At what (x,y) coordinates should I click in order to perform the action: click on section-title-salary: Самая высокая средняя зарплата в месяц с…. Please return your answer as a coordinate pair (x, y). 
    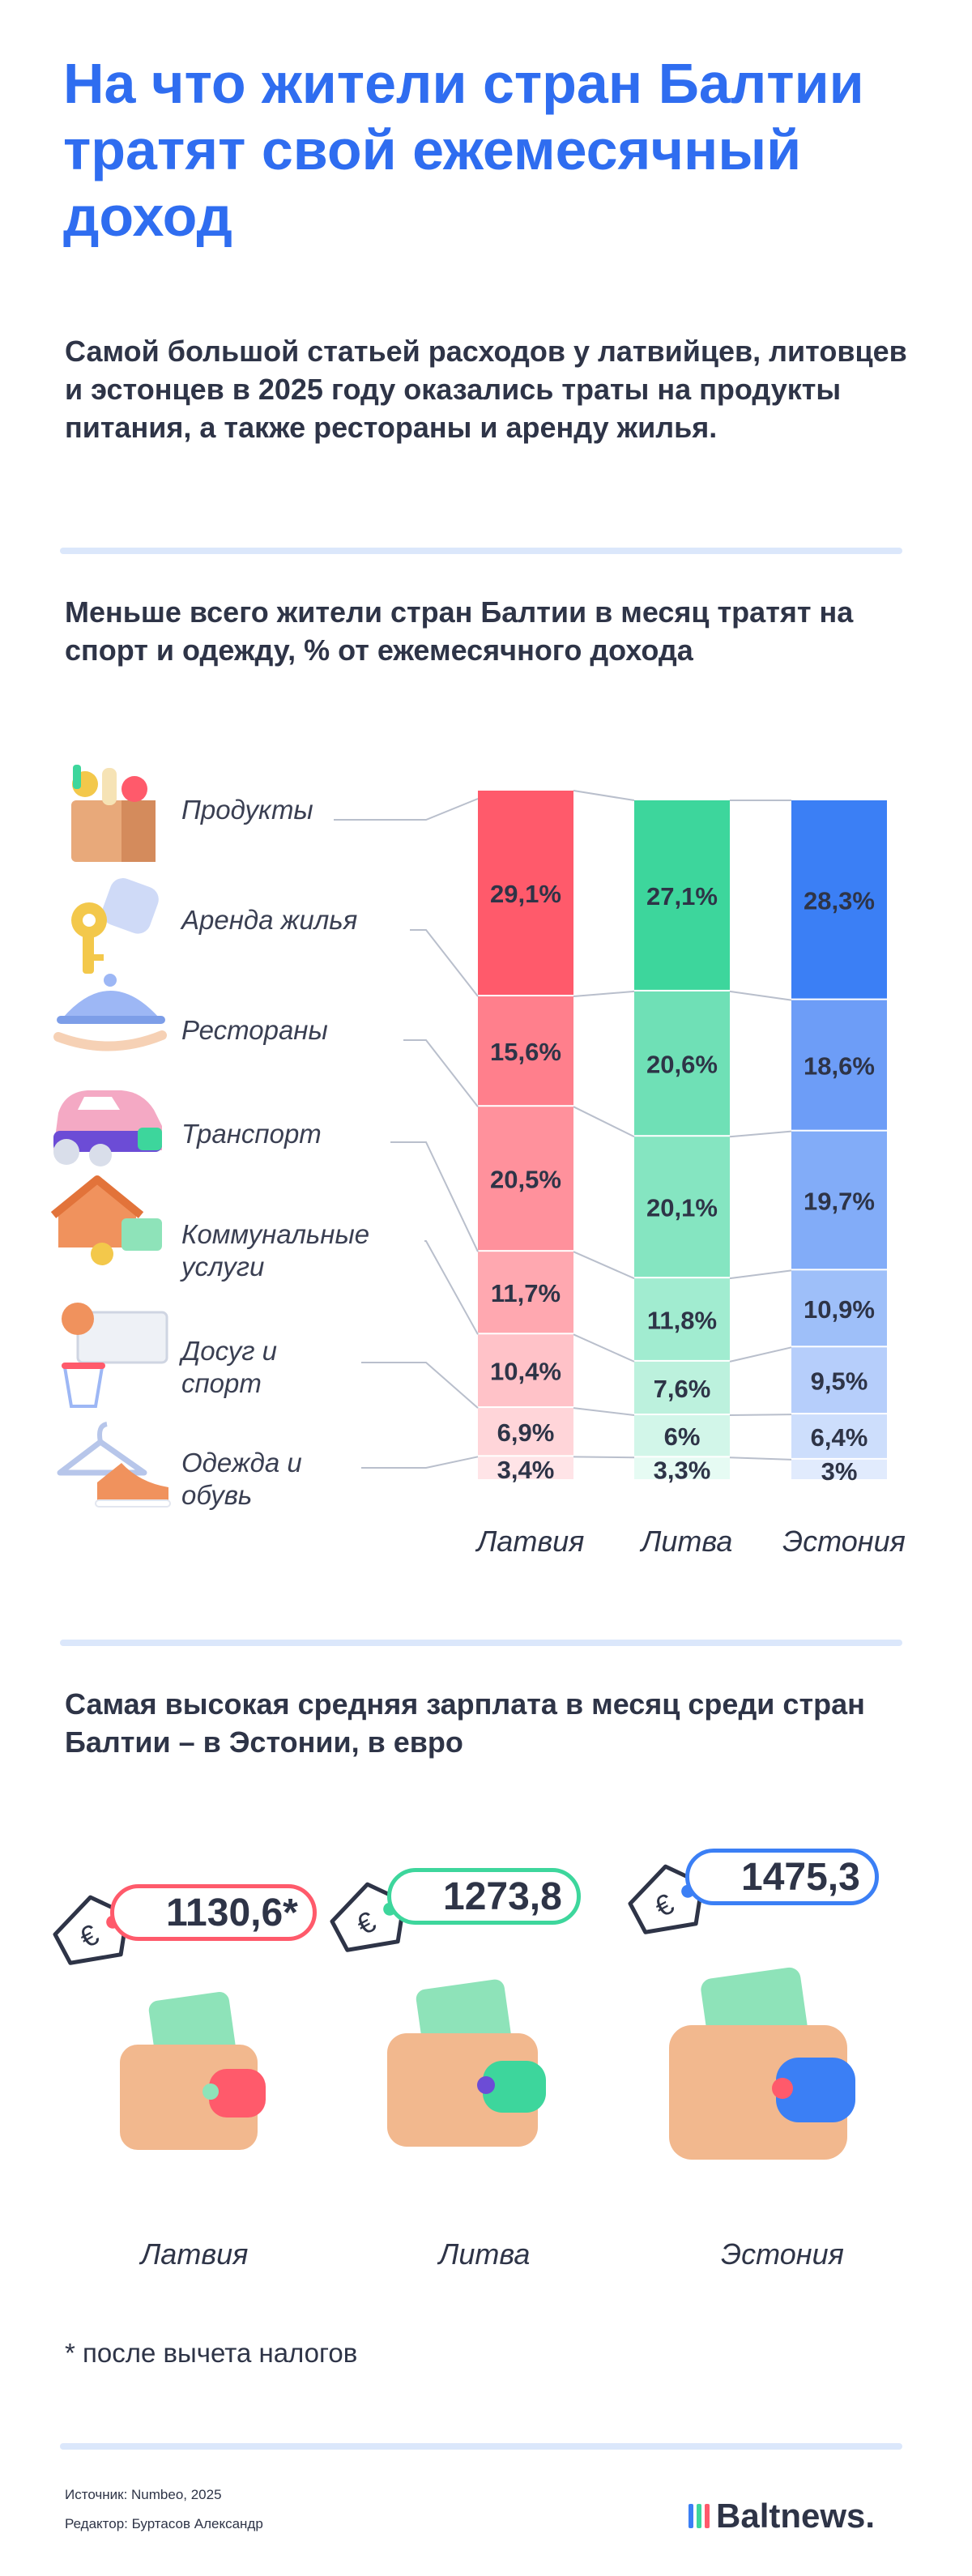
    Looking at the image, I should click on (465, 1723).